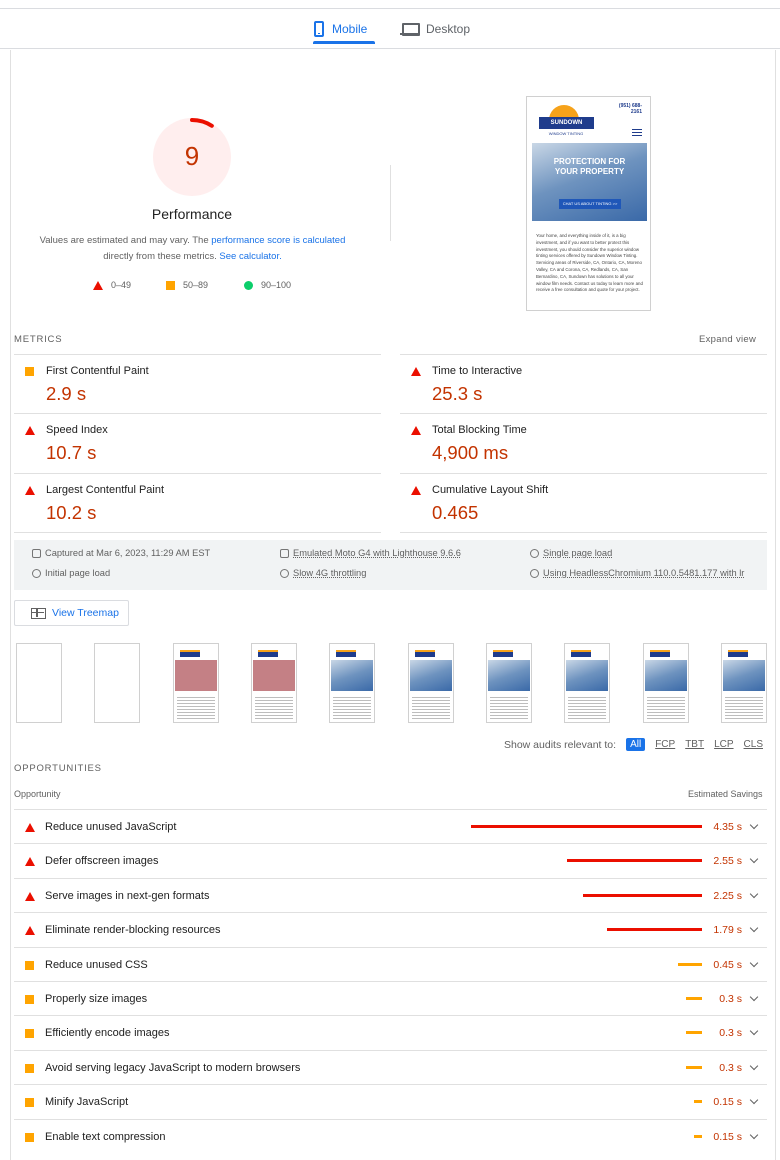  Describe the element at coordinates (724, 744) in the screenshot. I see `filter-chip-lcp: LCP` at that location.